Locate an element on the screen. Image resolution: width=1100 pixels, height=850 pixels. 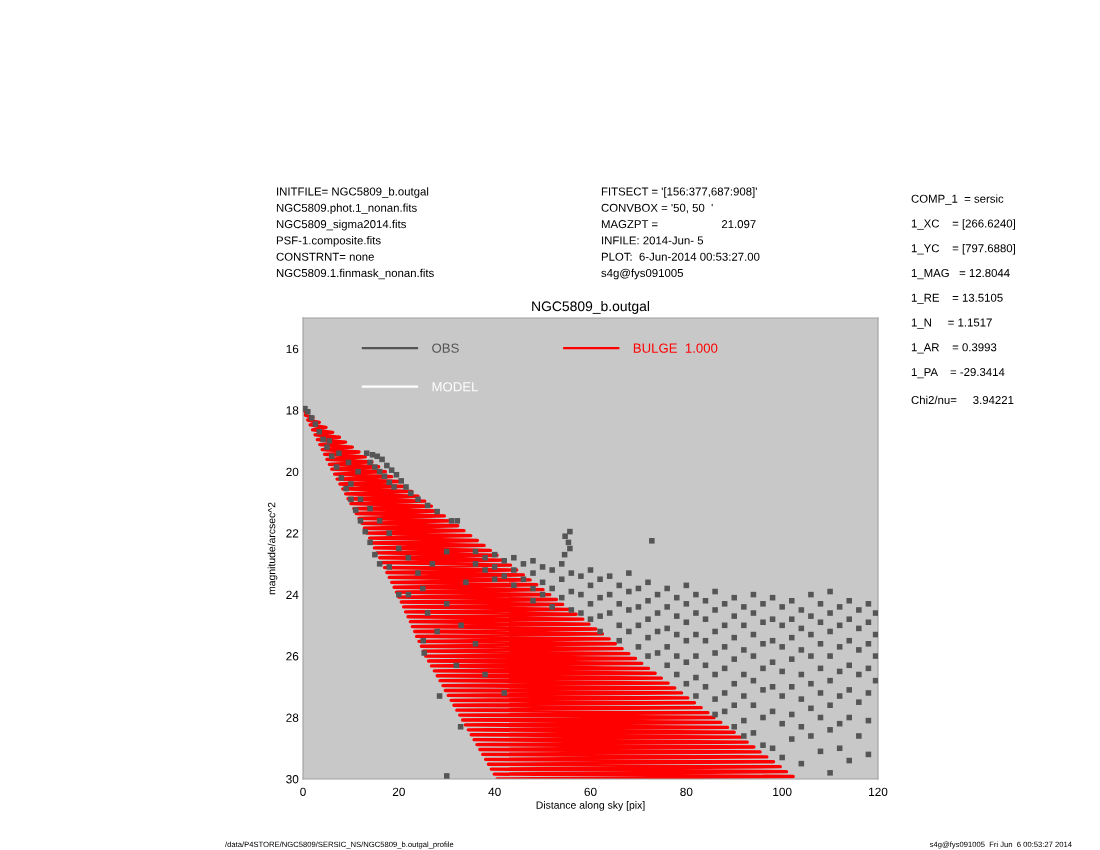
x-tick-label: 100 is located at coordinates (782, 791).